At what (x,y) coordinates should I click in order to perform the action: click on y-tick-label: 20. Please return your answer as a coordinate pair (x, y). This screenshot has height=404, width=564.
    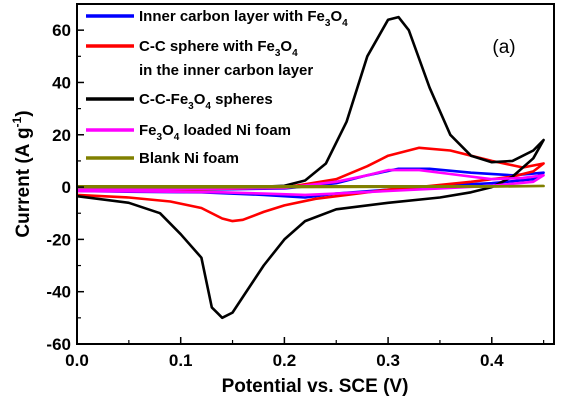
    Looking at the image, I should click on (61, 135).